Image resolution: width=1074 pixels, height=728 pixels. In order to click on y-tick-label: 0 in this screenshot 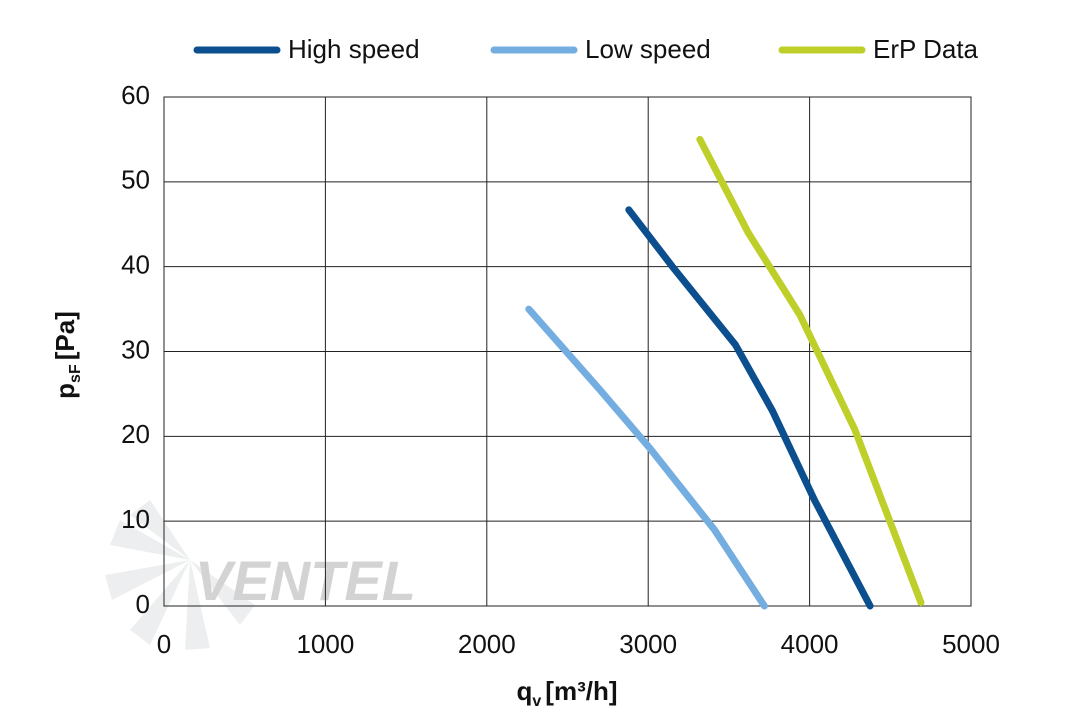, I will do `click(143, 604)`.